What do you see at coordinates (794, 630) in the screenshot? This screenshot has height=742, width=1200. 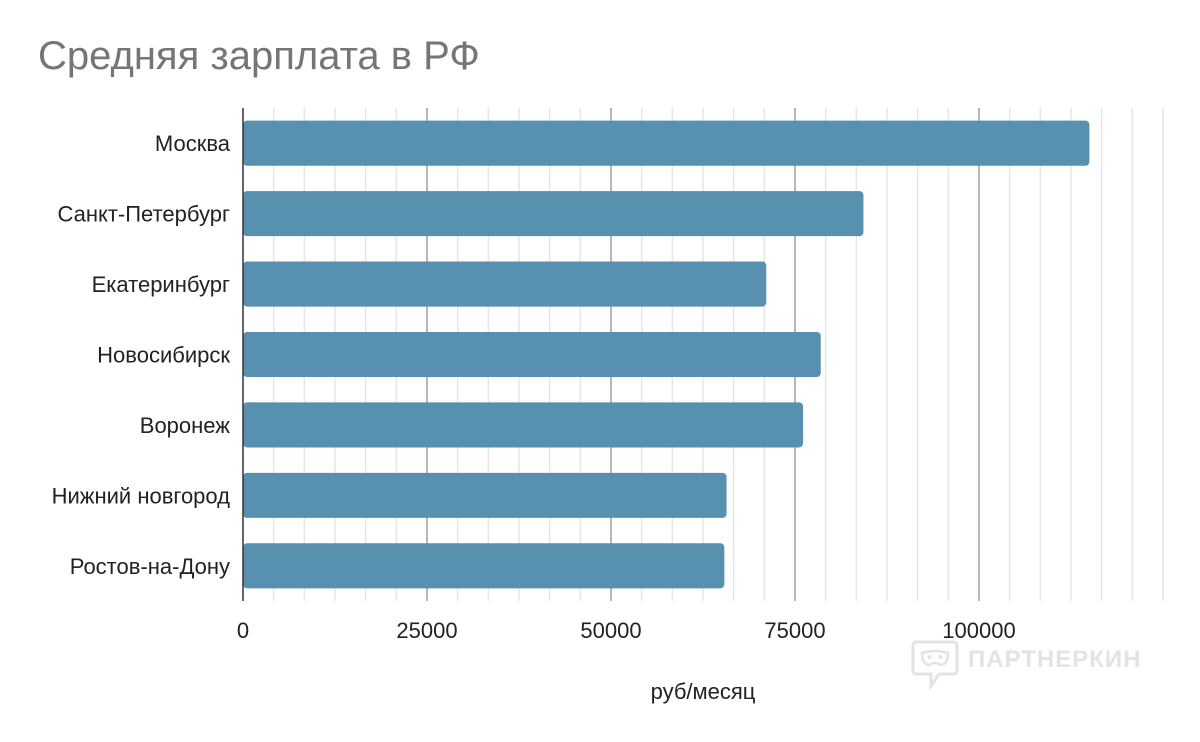 I see `x-tick-label: 75000` at bounding box center [794, 630].